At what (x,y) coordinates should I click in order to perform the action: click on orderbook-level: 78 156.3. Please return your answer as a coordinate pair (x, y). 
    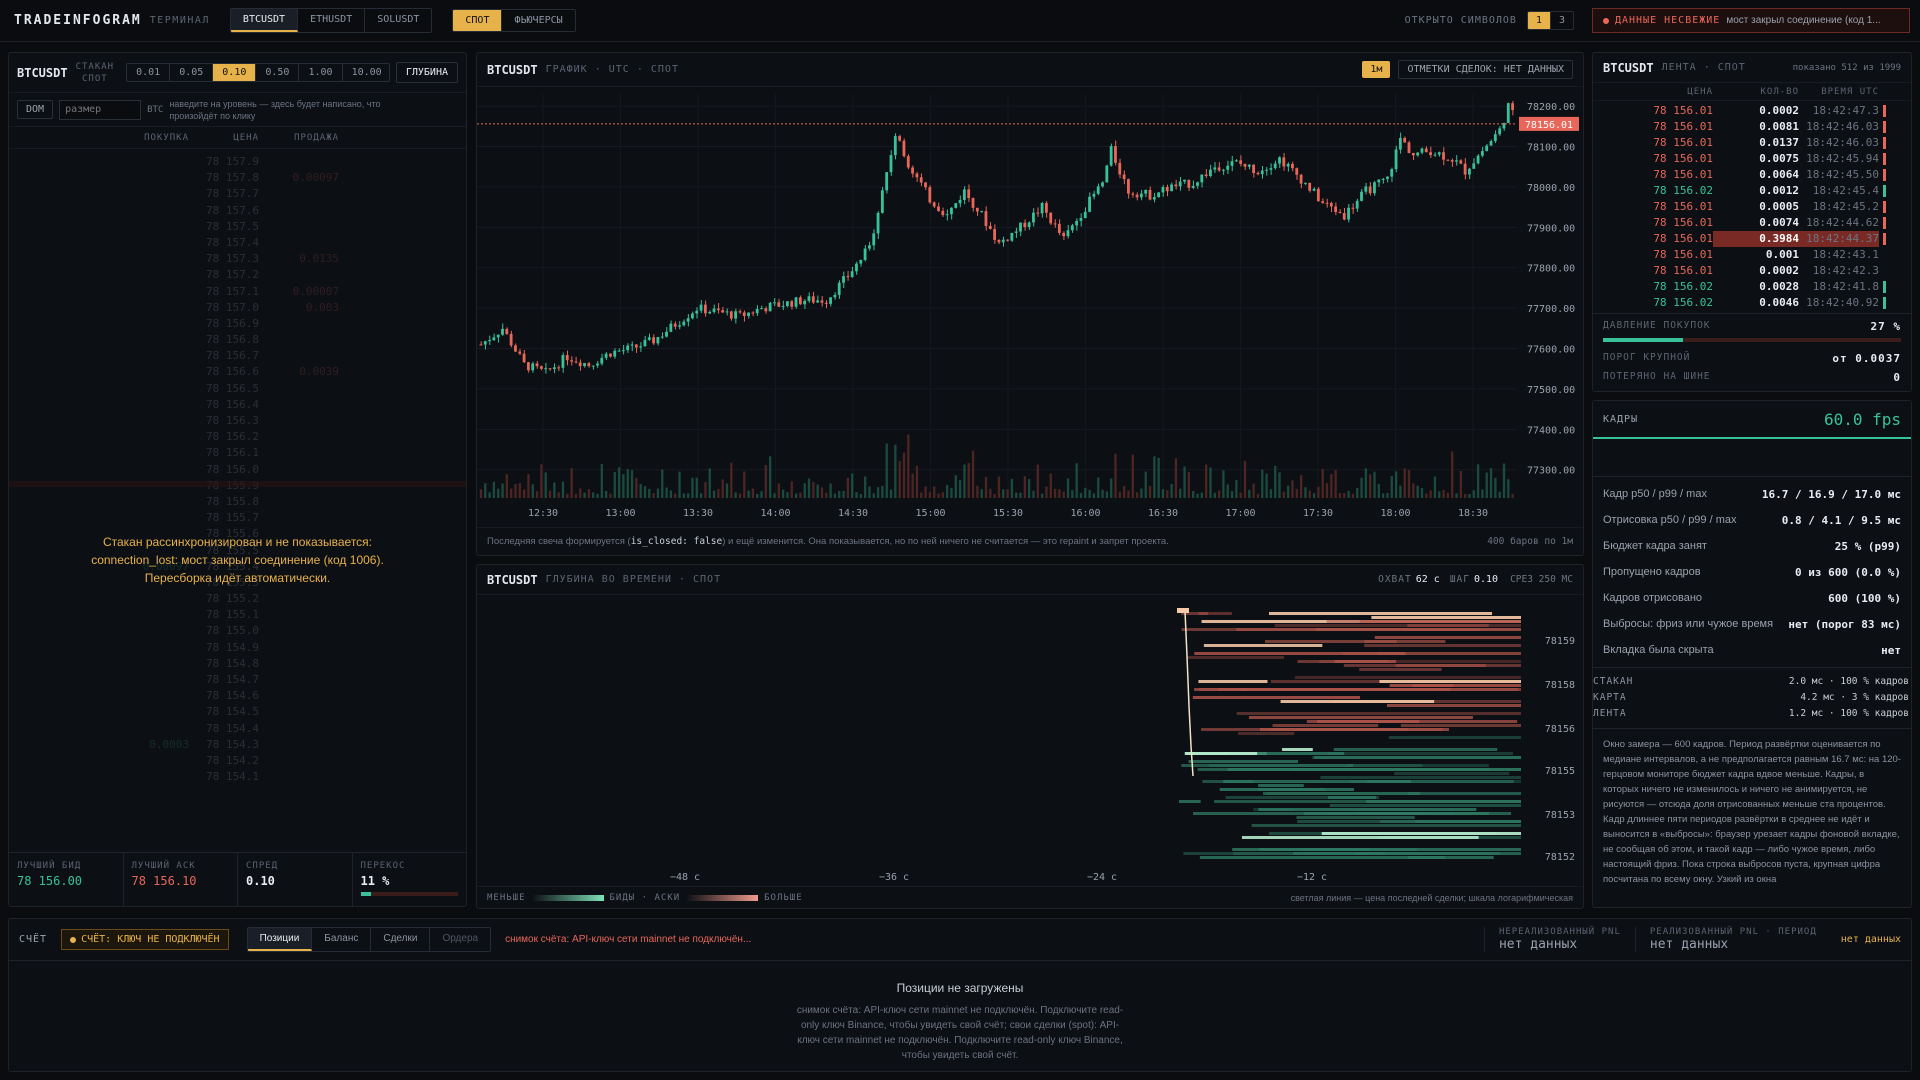
    Looking at the image, I should click on (237, 421).